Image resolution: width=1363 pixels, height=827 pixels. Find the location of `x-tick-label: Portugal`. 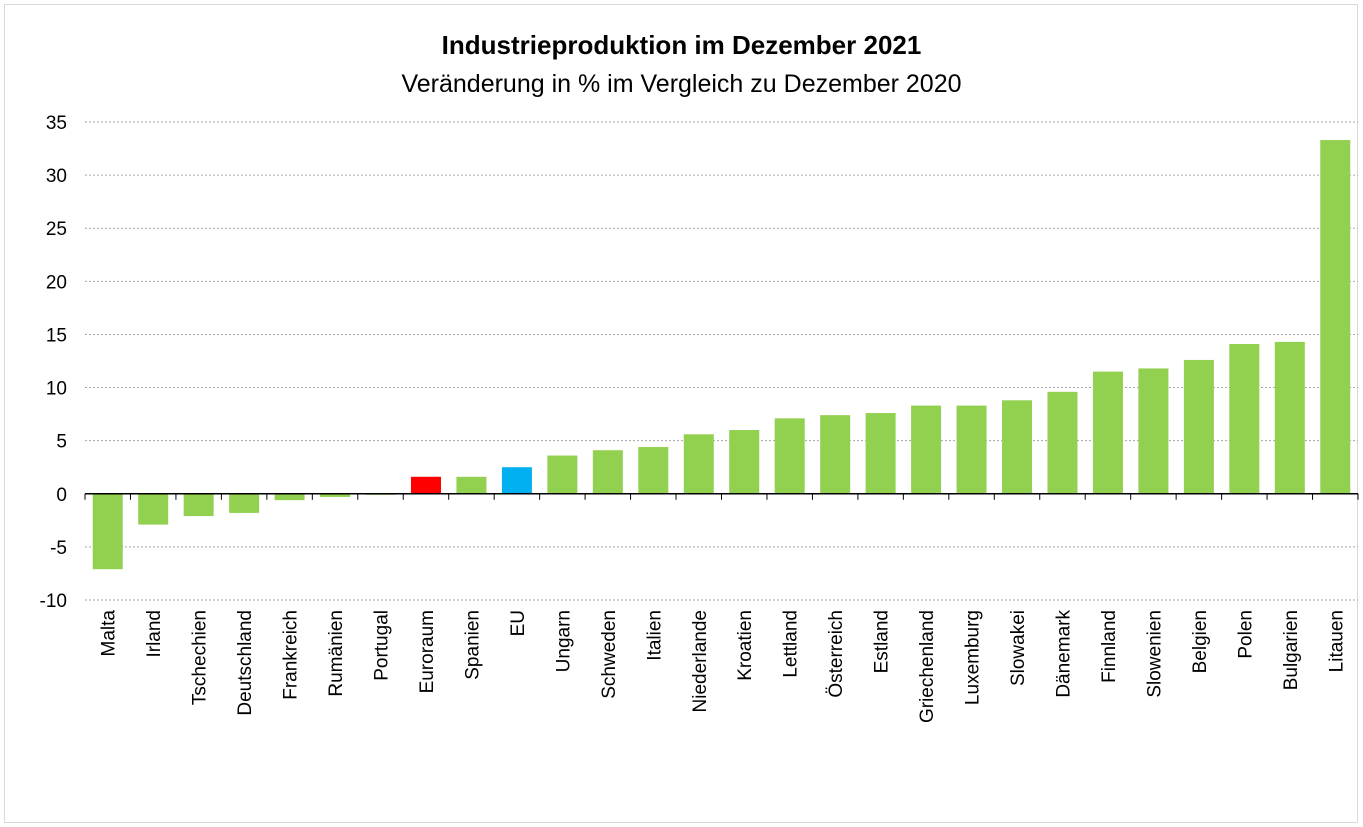

x-tick-label: Portugal is located at coordinates (382, 645).